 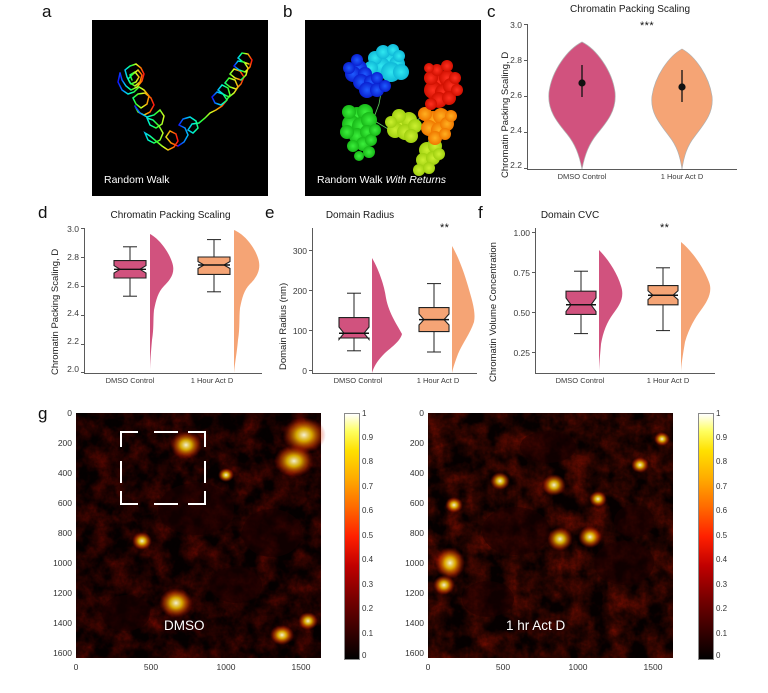 What do you see at coordinates (184, 625) in the screenshot?
I see `panel-g-left-caption: DMSO` at bounding box center [184, 625].